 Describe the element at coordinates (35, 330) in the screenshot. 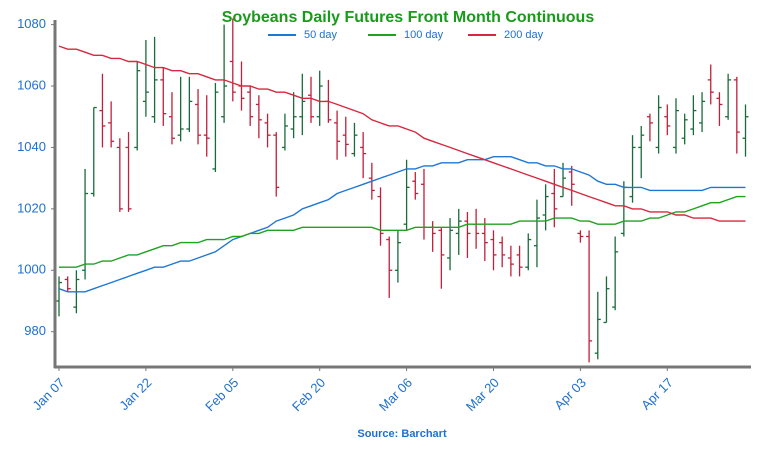

I see `y-tick-label: 980` at that location.